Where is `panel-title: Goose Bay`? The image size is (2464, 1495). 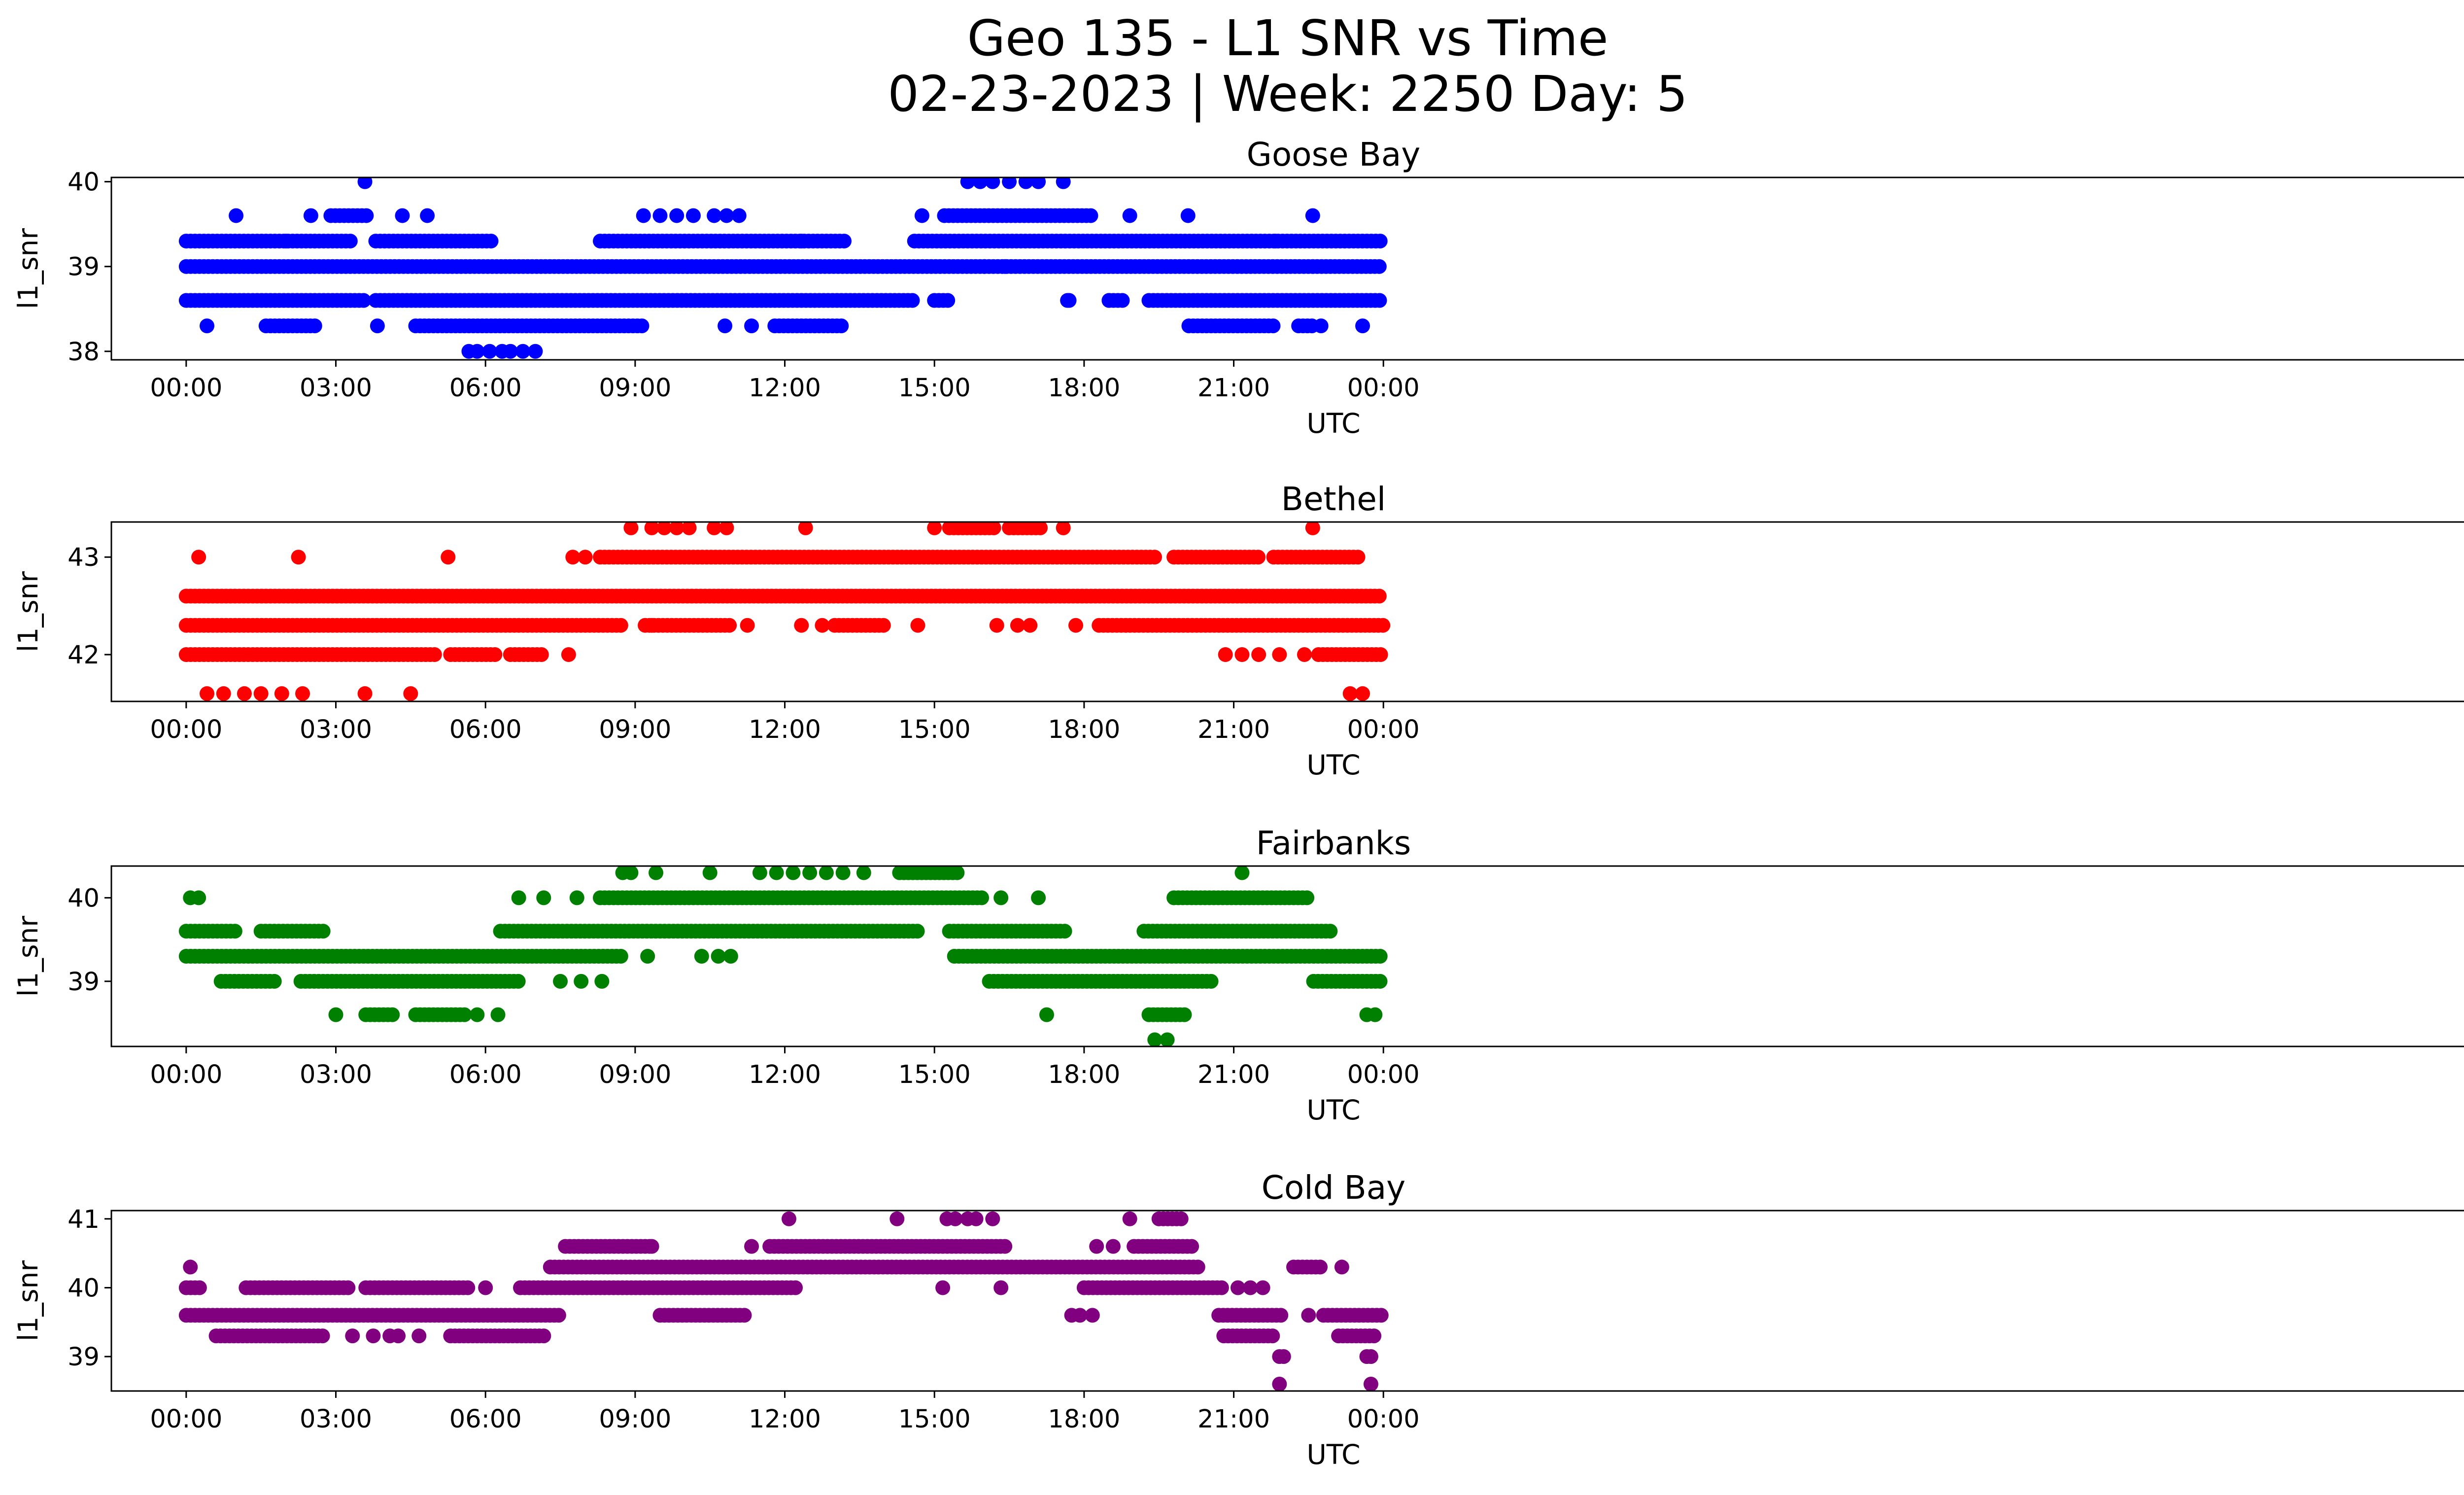
panel-title: Goose Bay is located at coordinates (1334, 155).